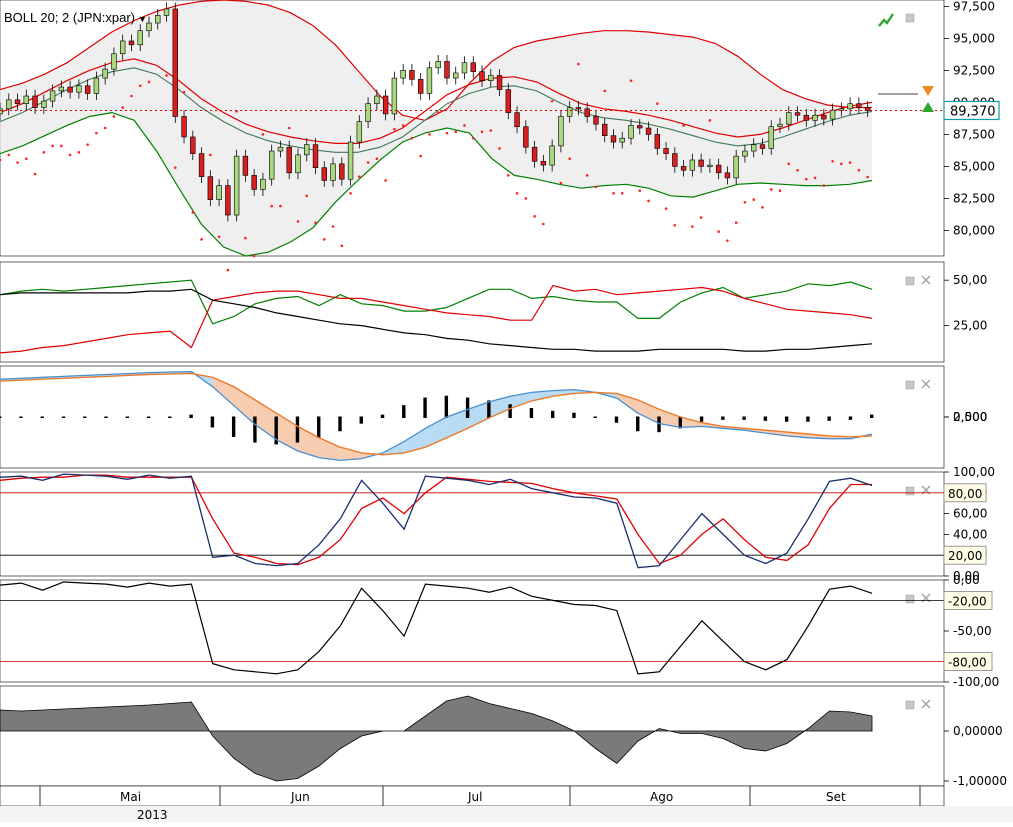 The width and height of the screenshot is (1013, 827). I want to click on y-tick-label: 0,000, so click(970, 417).